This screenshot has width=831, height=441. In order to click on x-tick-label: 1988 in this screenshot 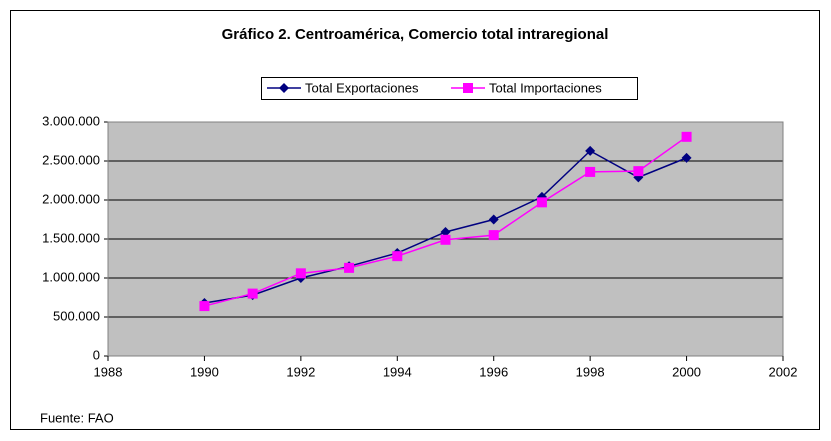, I will do `click(108, 371)`.